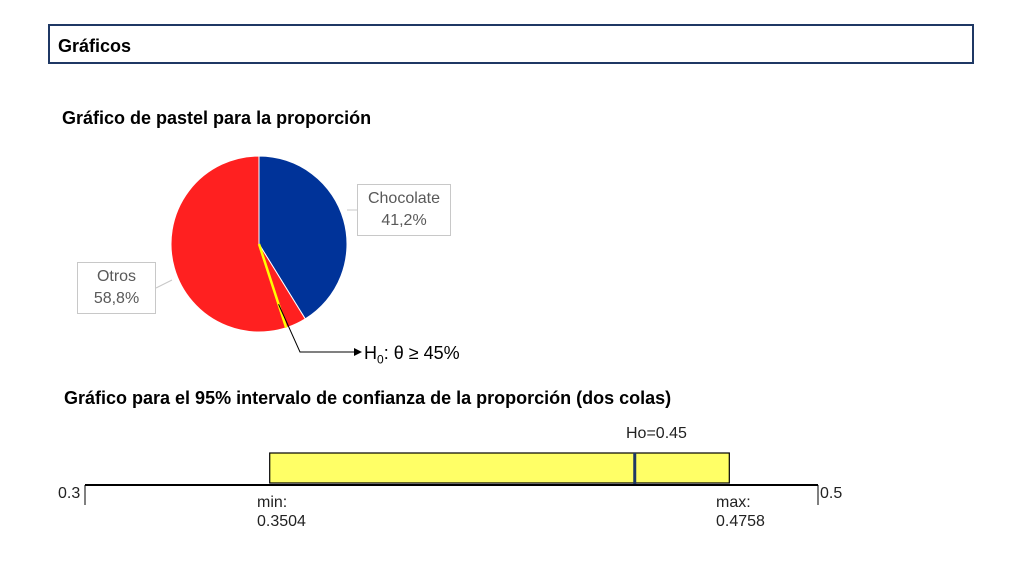 This screenshot has width=1024, height=576. Describe the element at coordinates (421, 353) in the screenshot. I see `hypothesis-text: : θ ≥ 45%` at that location.